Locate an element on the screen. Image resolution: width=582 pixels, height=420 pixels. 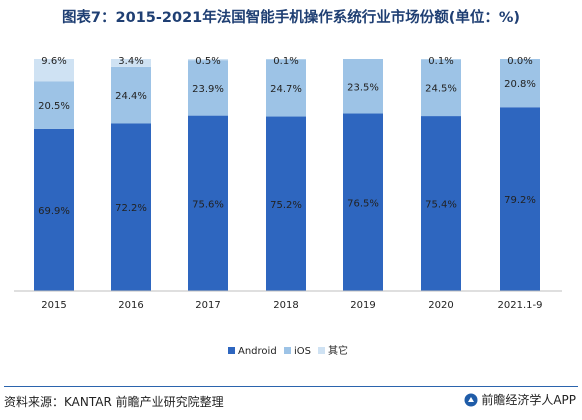
data-label-android-2015: 69.9% is located at coordinates (54, 211).